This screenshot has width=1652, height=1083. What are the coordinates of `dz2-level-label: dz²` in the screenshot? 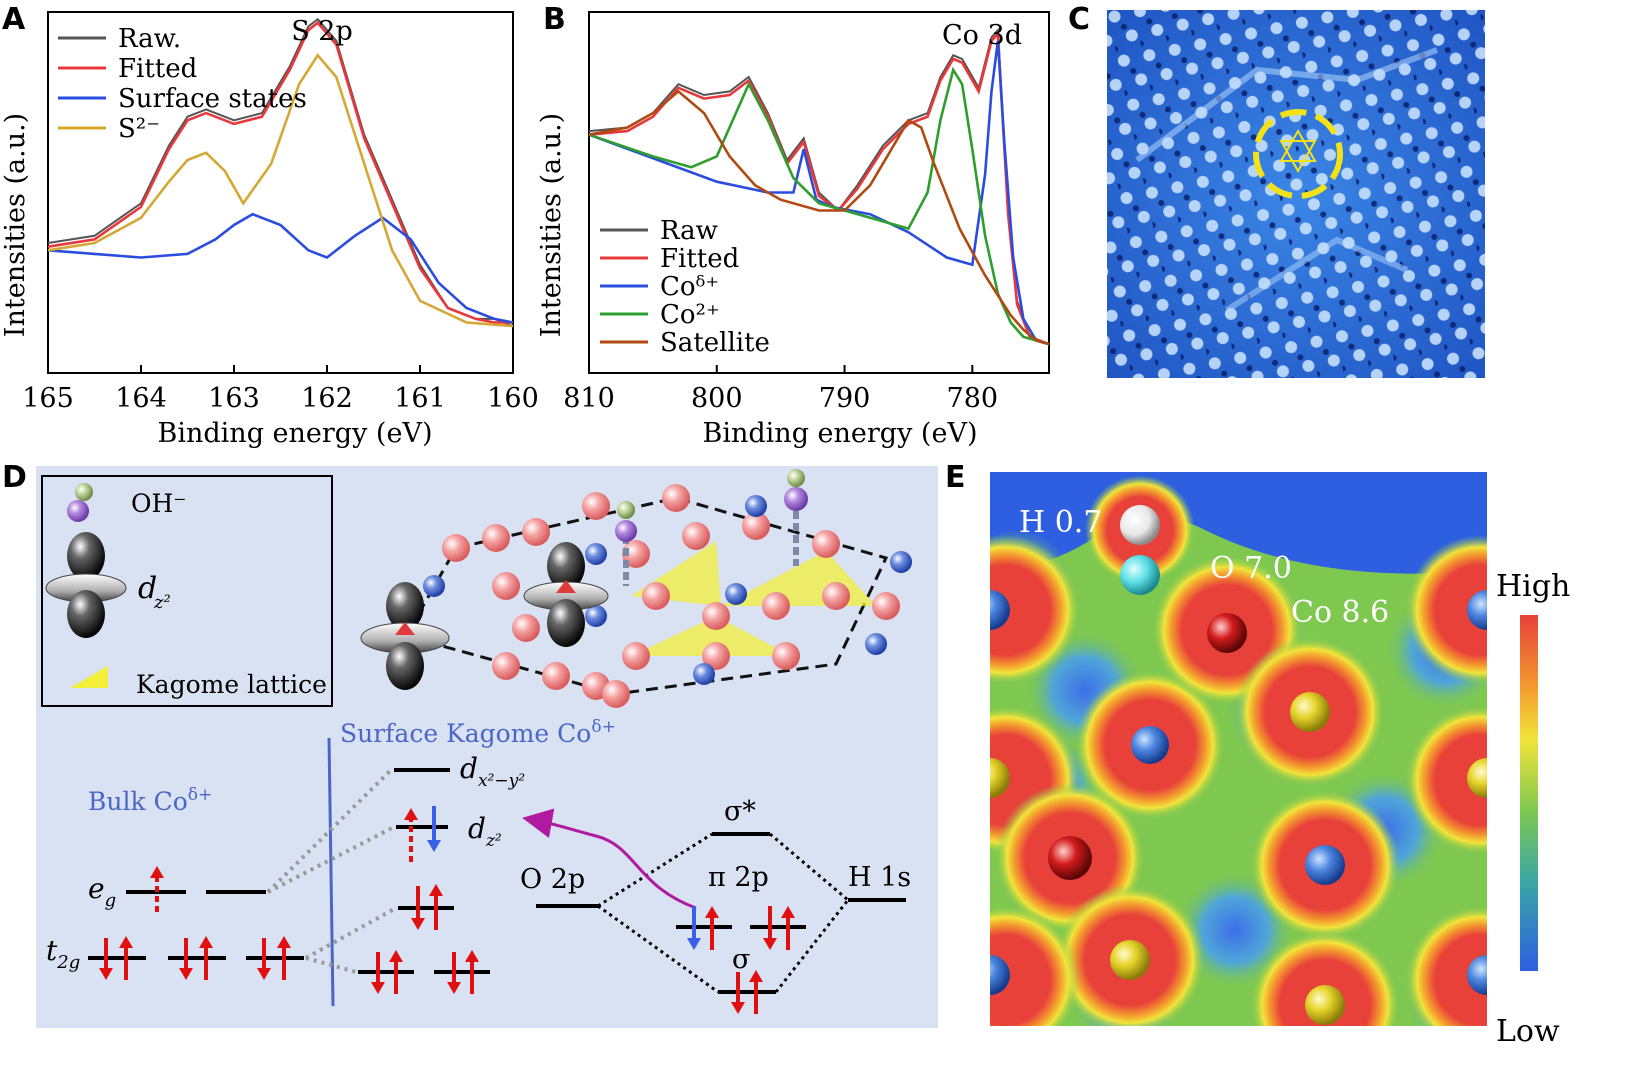 It's located at (485, 831).